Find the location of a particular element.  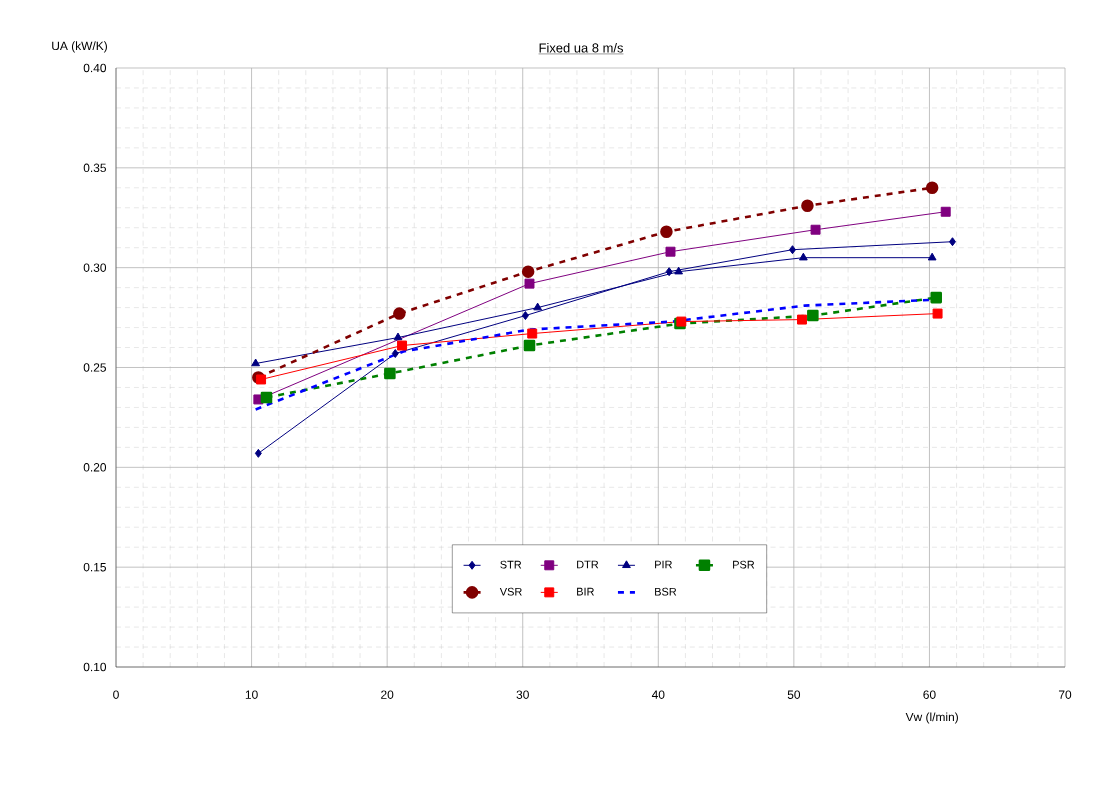

legend-label: STR is located at coordinates (511, 564).